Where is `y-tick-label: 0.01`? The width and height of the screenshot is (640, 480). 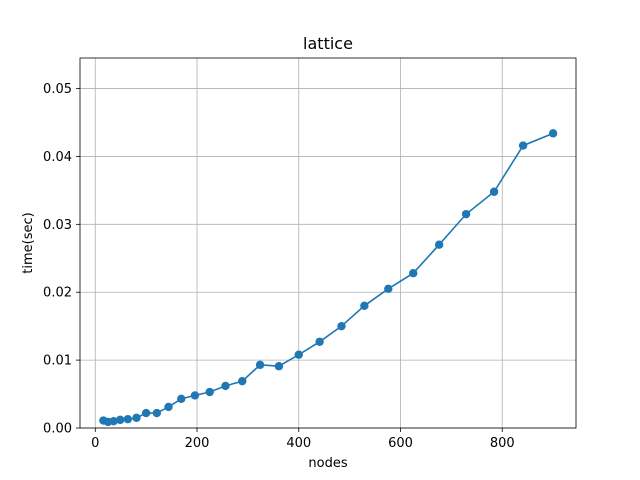 y-tick-label: 0.01 is located at coordinates (57, 361).